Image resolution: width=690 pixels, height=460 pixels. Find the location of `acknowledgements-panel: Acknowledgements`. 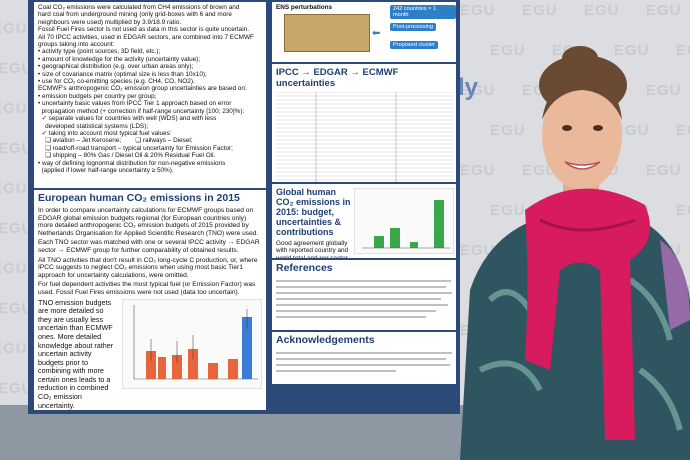

acknowledgements-panel: Acknowledgements is located at coordinates (364, 358).